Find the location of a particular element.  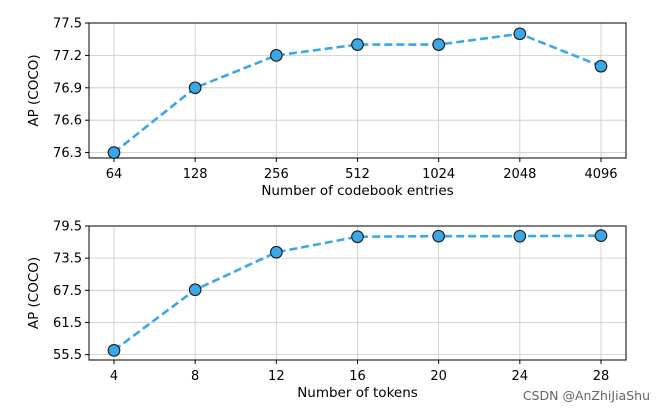

x-tick-label: 2048 is located at coordinates (519, 174).